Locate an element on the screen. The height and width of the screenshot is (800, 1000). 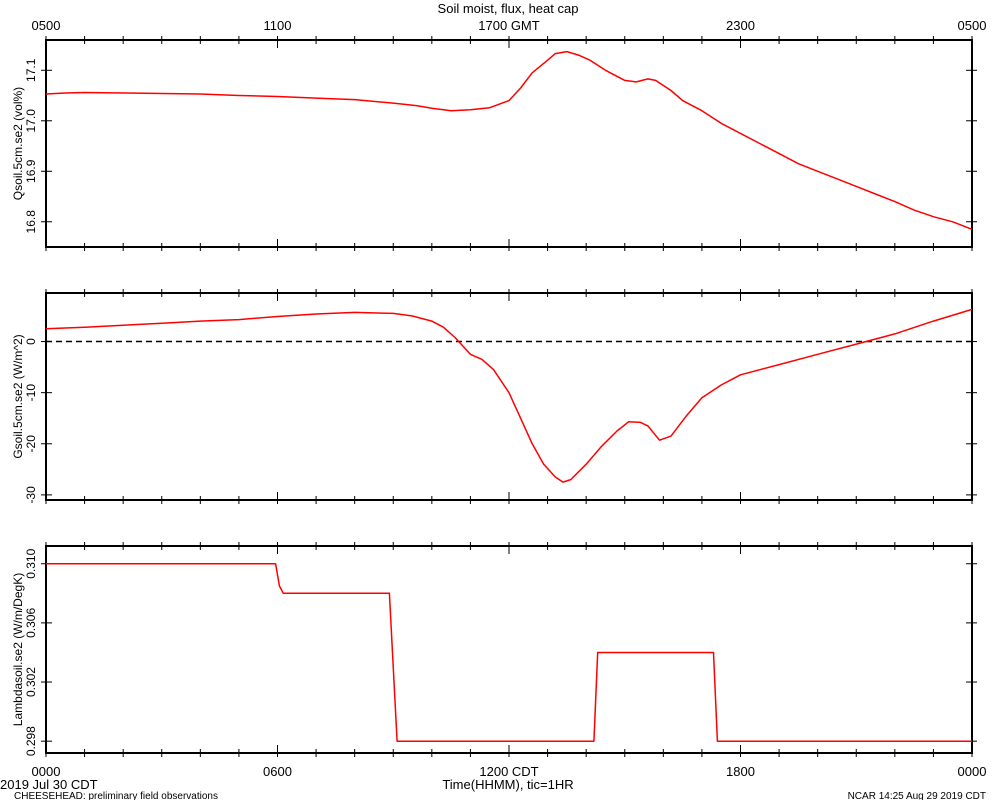
y-axis-label: Qsoil.5cm.se2 (vol%) is located at coordinates (18, 143).